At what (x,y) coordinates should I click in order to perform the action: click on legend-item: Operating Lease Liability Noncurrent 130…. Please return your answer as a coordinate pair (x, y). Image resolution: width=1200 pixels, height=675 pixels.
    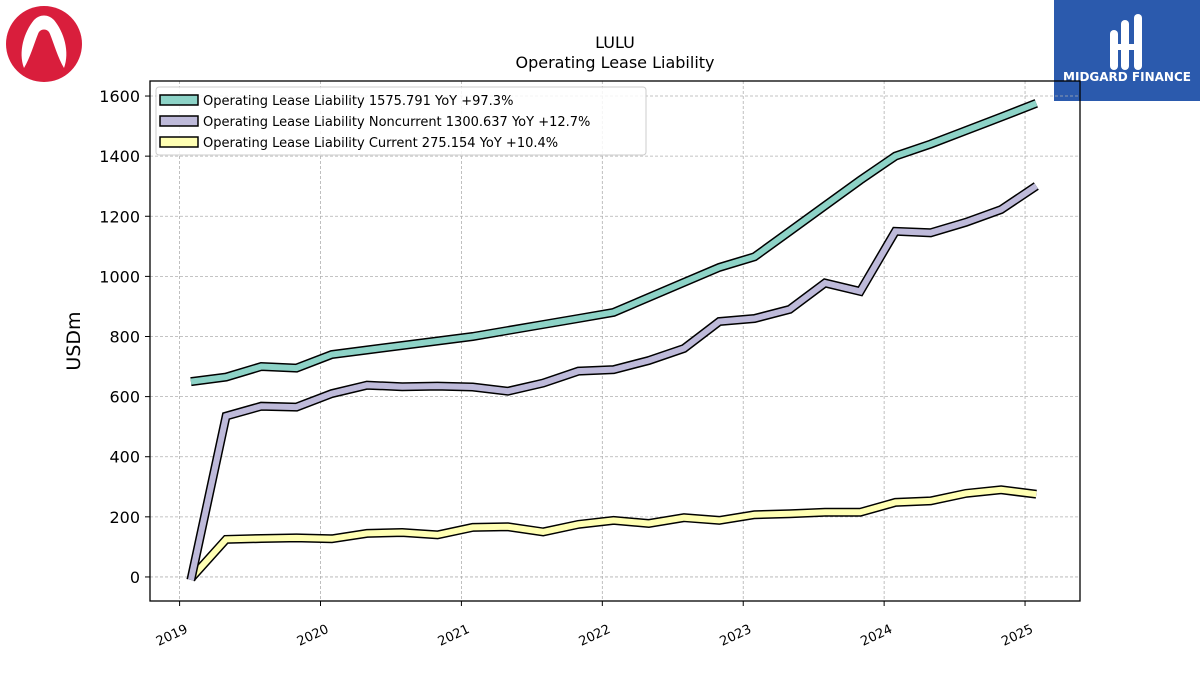
    Looking at the image, I should click on (374, 122).